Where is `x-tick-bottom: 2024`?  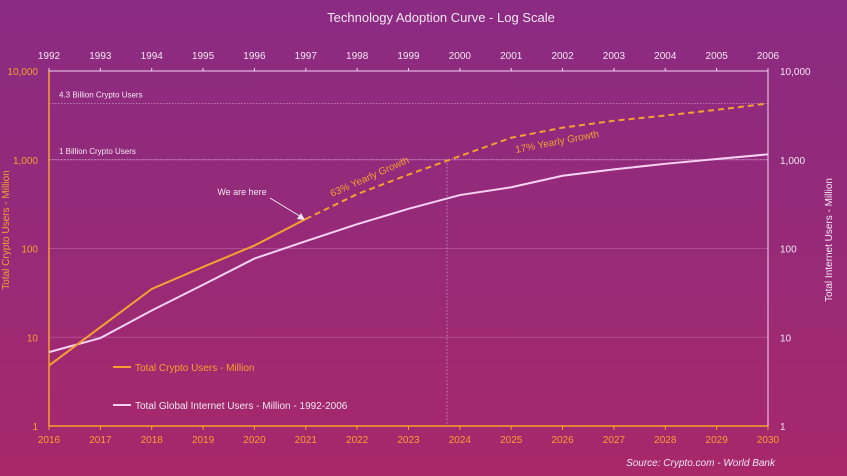 x-tick-bottom: 2024 is located at coordinates (460, 440).